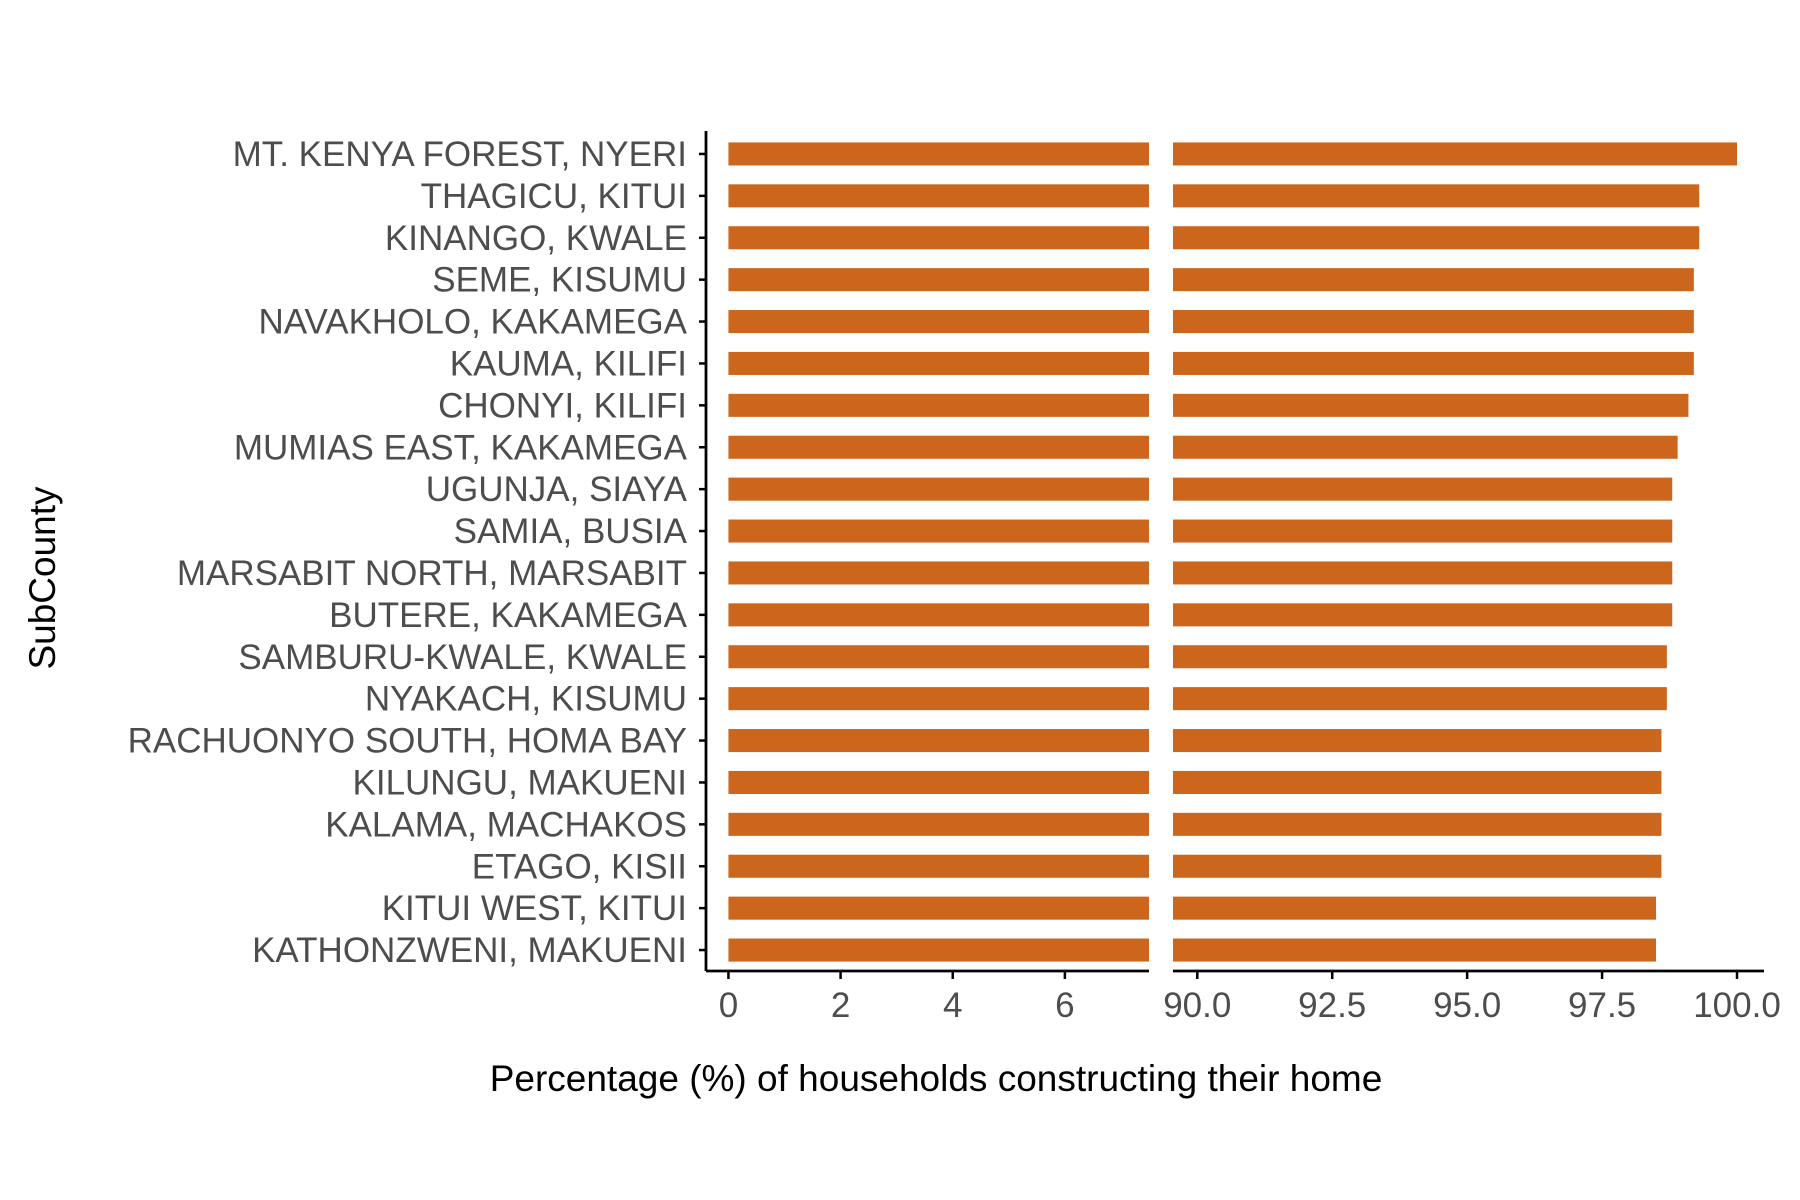 The width and height of the screenshot is (1800, 1200). What do you see at coordinates (1197, 1005) in the screenshot?
I see `x-tick-label: 90.0` at bounding box center [1197, 1005].